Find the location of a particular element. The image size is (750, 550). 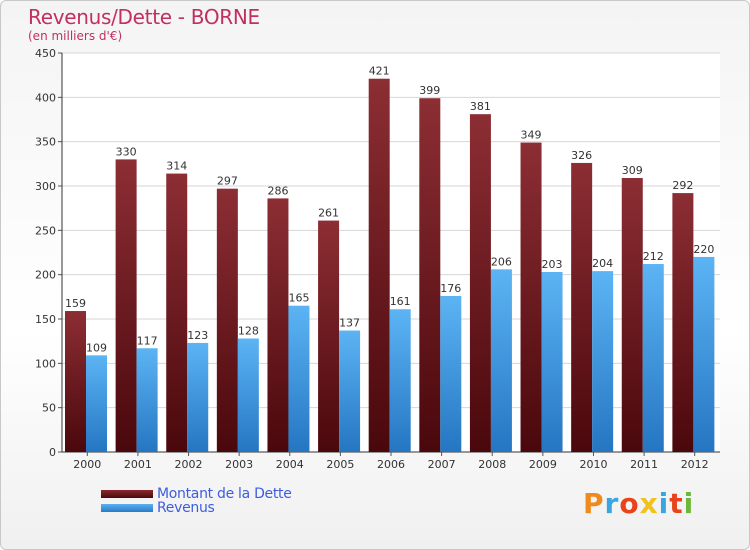

x-tick-label: 2010 is located at coordinates (593, 464).